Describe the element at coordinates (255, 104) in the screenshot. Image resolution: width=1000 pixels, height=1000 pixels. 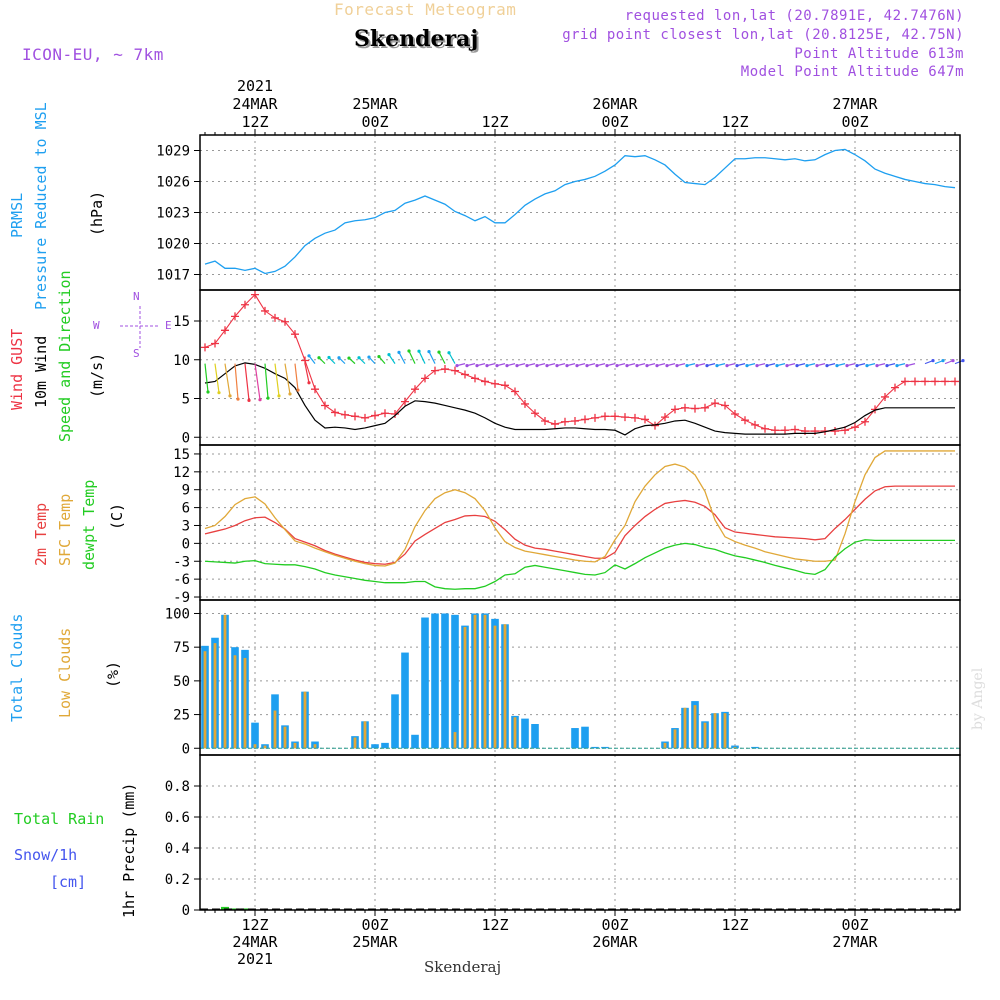
I see `time-label-top: 24MAR` at that location.